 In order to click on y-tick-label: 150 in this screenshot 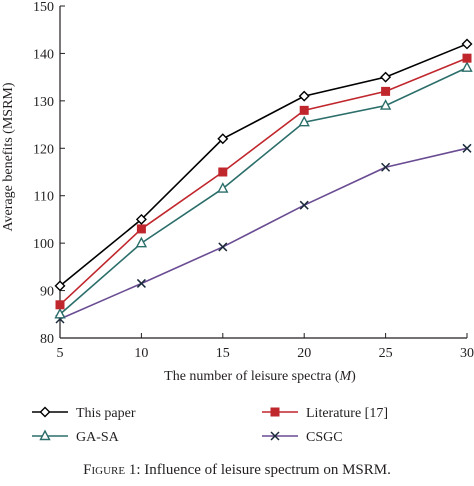, I will do `click(43, 7)`.